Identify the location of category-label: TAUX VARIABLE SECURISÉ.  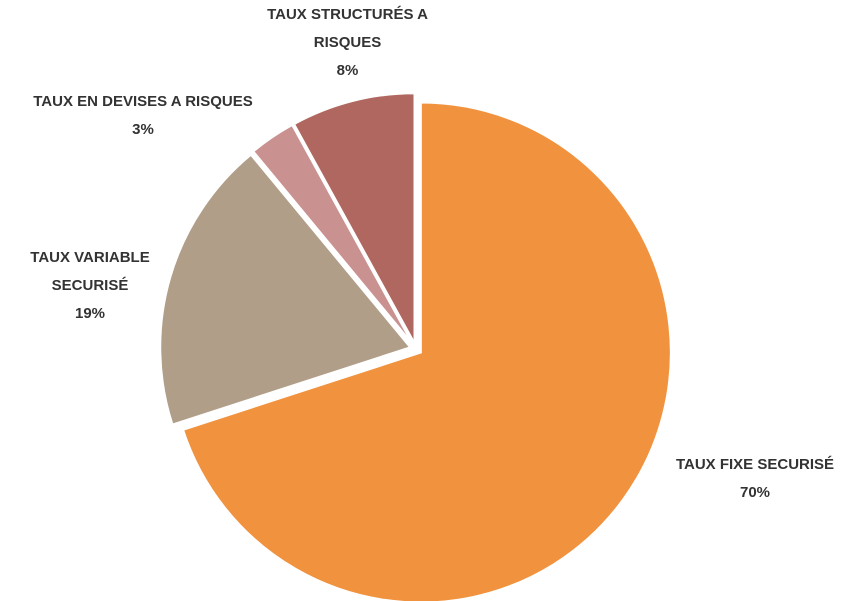
(90, 271).